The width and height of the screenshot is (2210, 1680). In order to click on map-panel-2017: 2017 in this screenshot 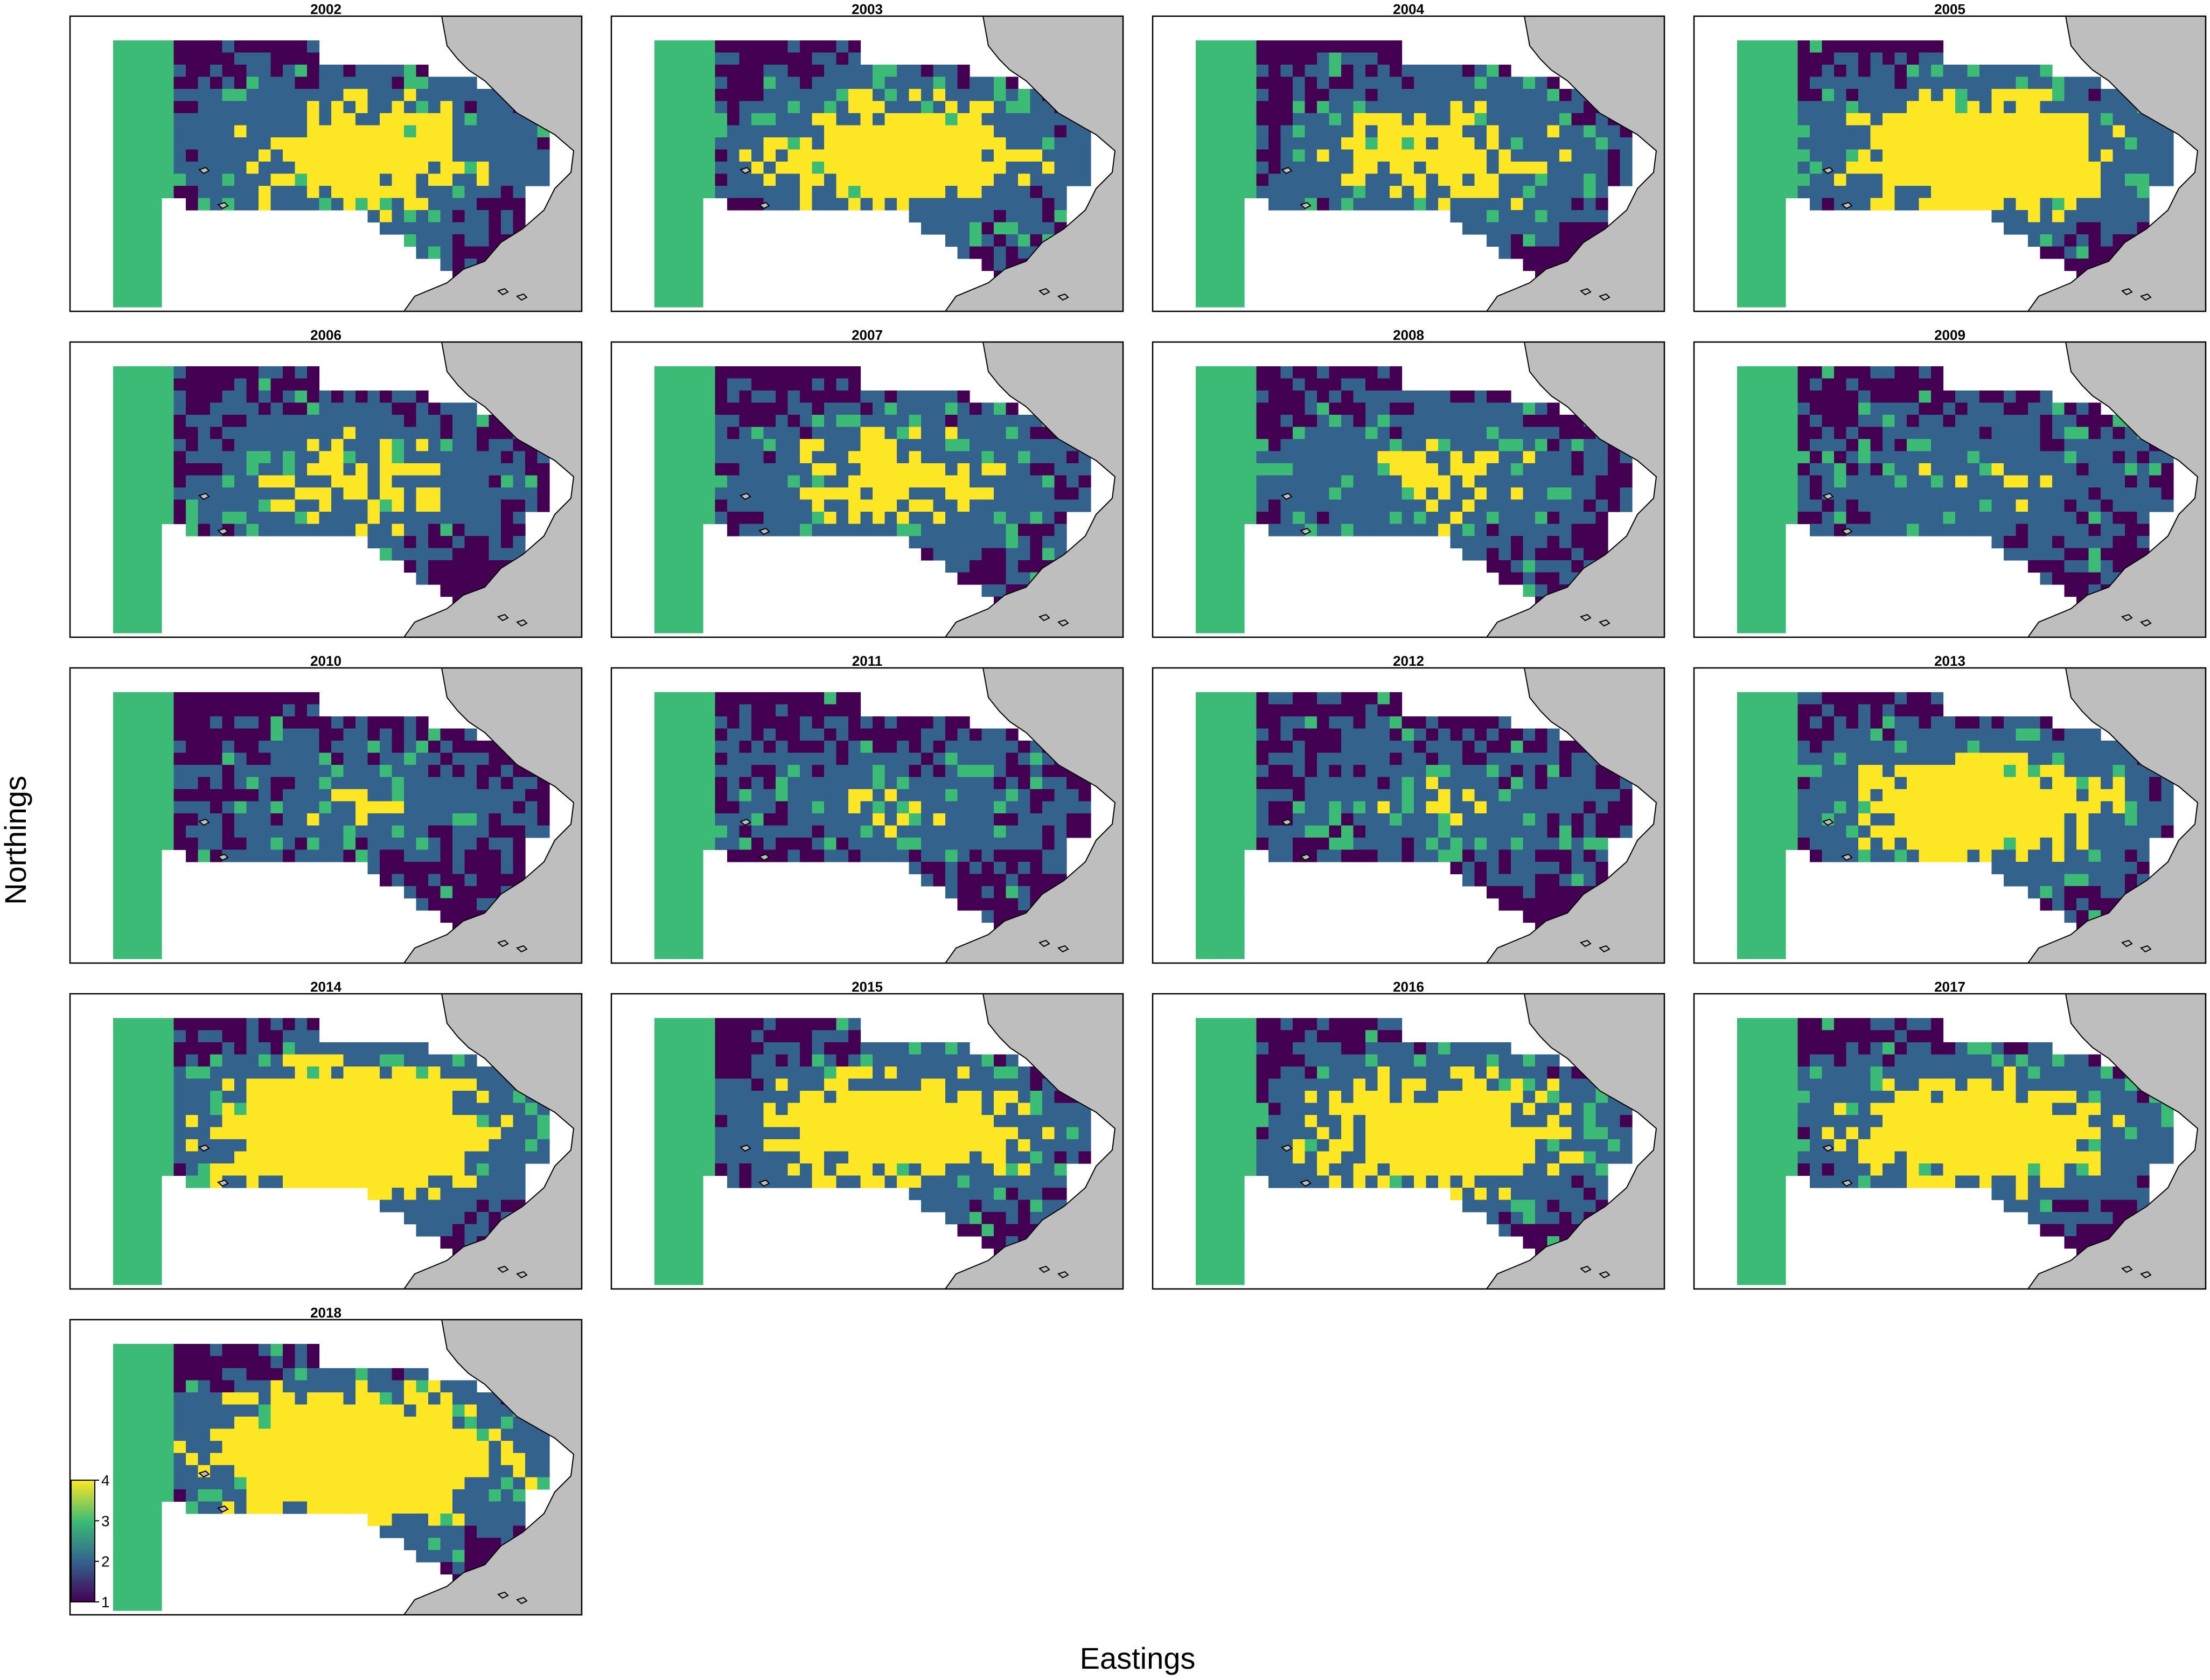, I will do `click(1950, 1134)`.